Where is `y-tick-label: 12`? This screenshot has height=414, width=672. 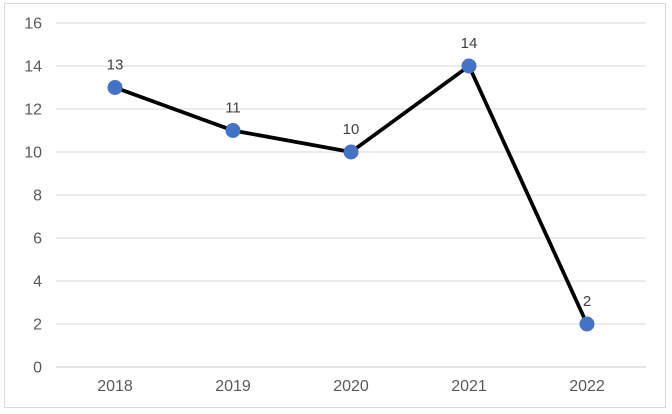 y-tick-label: 12 is located at coordinates (33, 110).